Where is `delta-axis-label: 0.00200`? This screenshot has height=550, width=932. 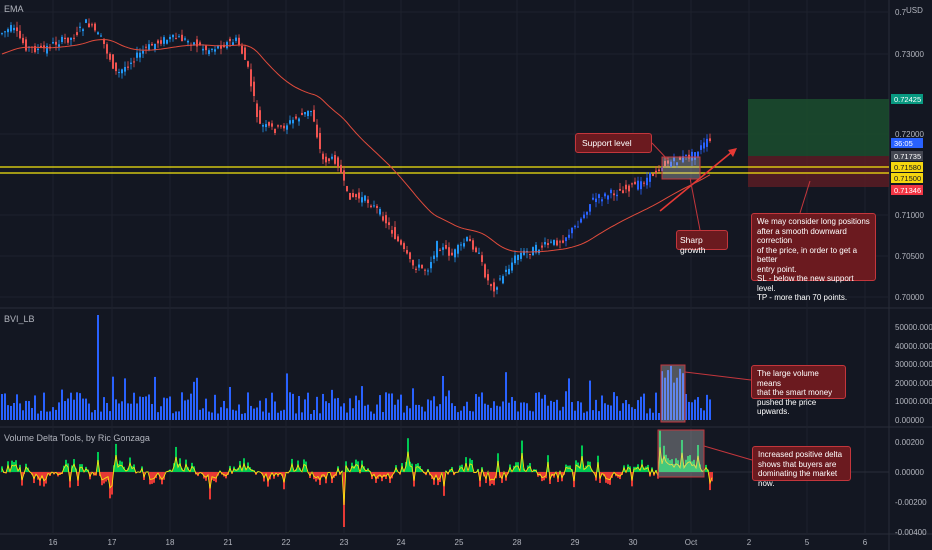
delta-axis-label: 0.00200 is located at coordinates (909, 442).